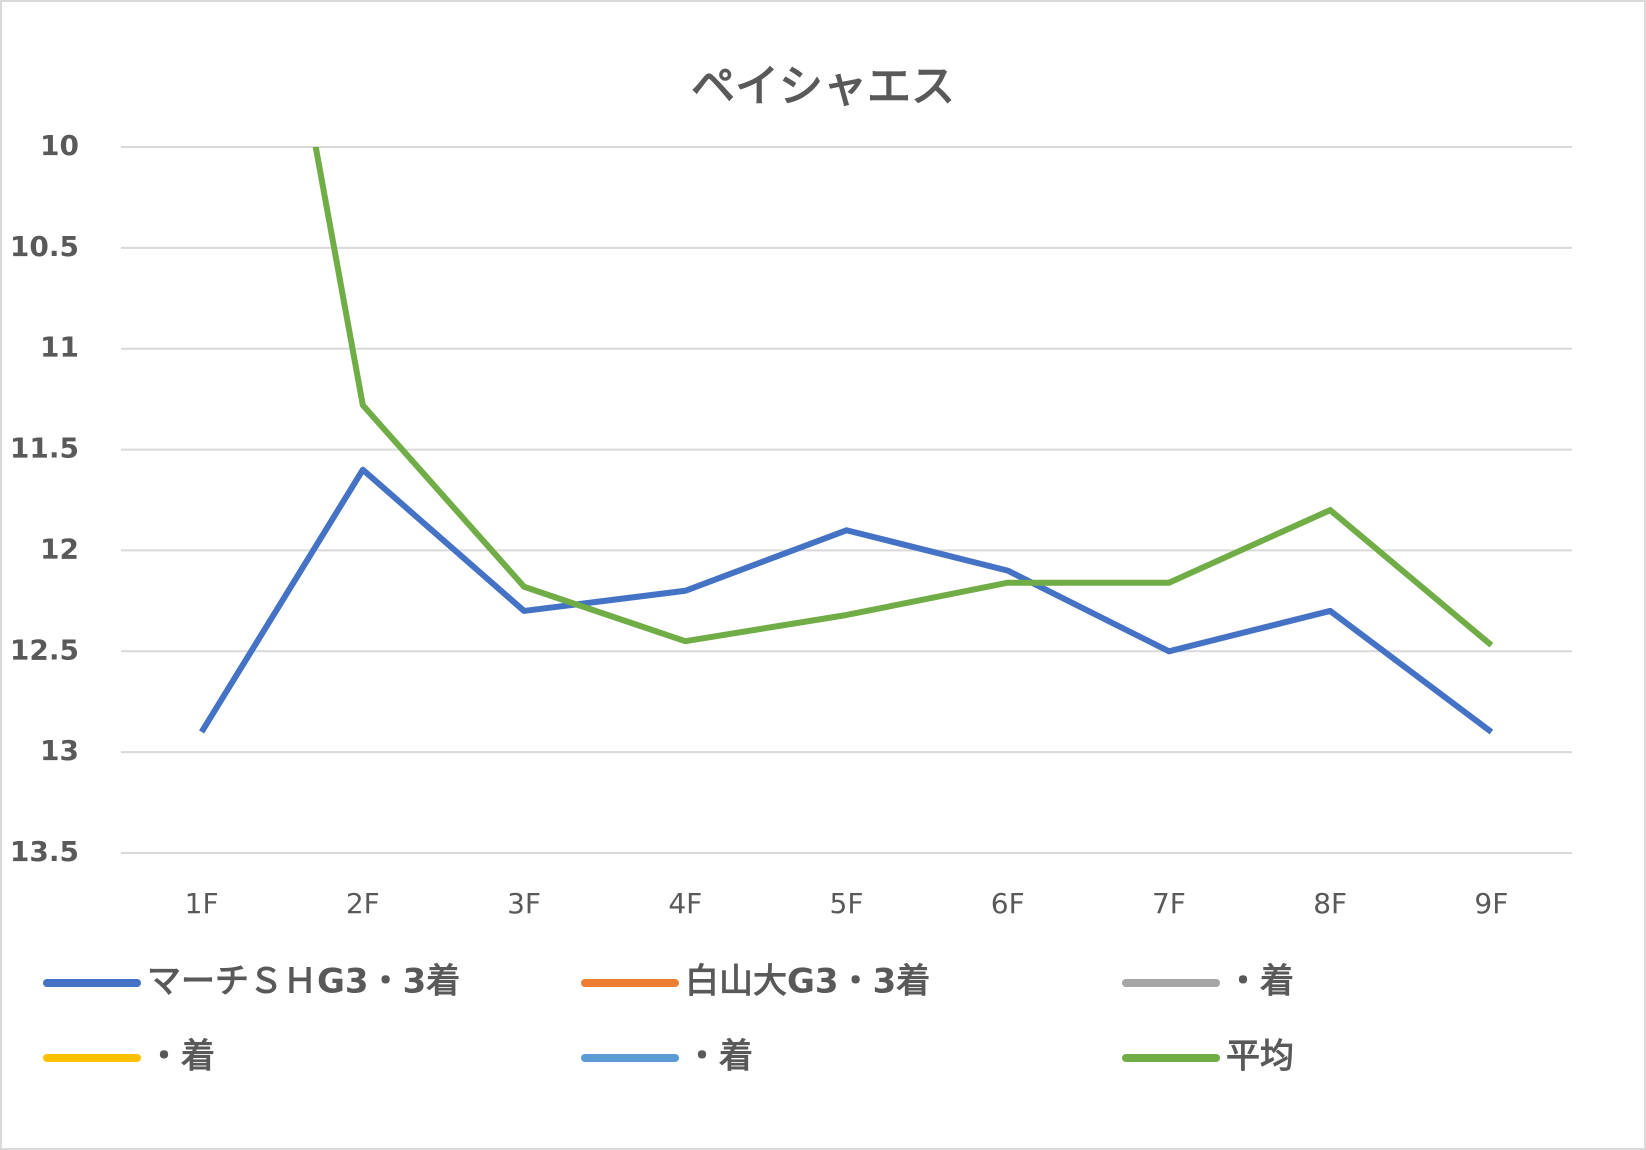 Image resolution: width=1646 pixels, height=1150 pixels. I want to click on y-tick-label: 11.5, so click(44, 448).